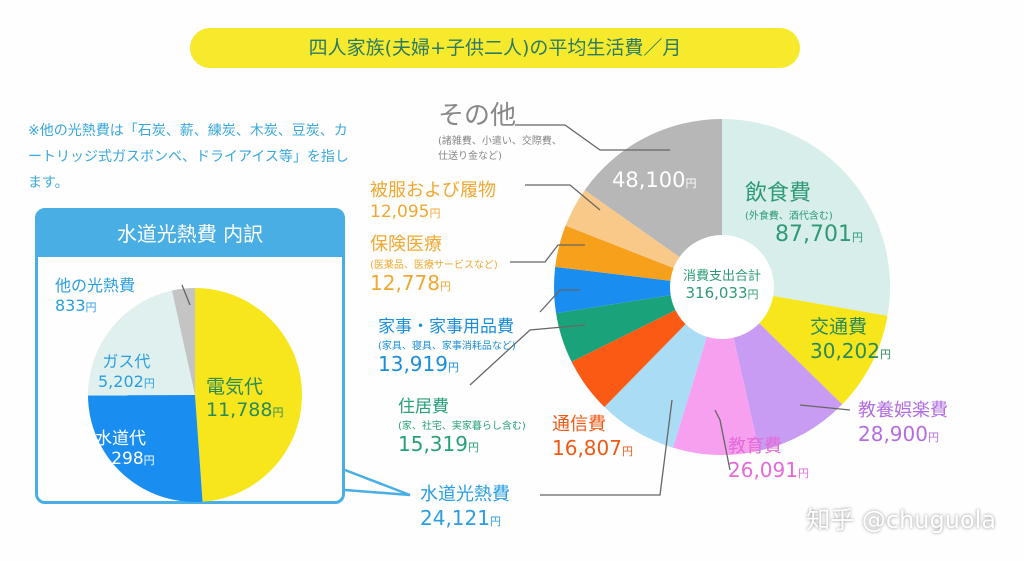  What do you see at coordinates (190, 234) in the screenshot?
I see `panel-title: 水道光熱費 内訳` at bounding box center [190, 234].